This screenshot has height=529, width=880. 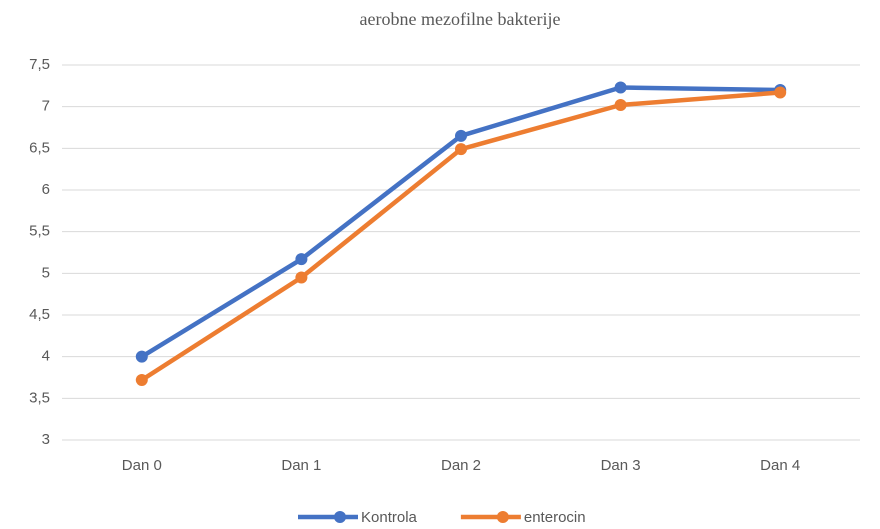 I want to click on y-tick-label: 6, so click(x=46, y=189).